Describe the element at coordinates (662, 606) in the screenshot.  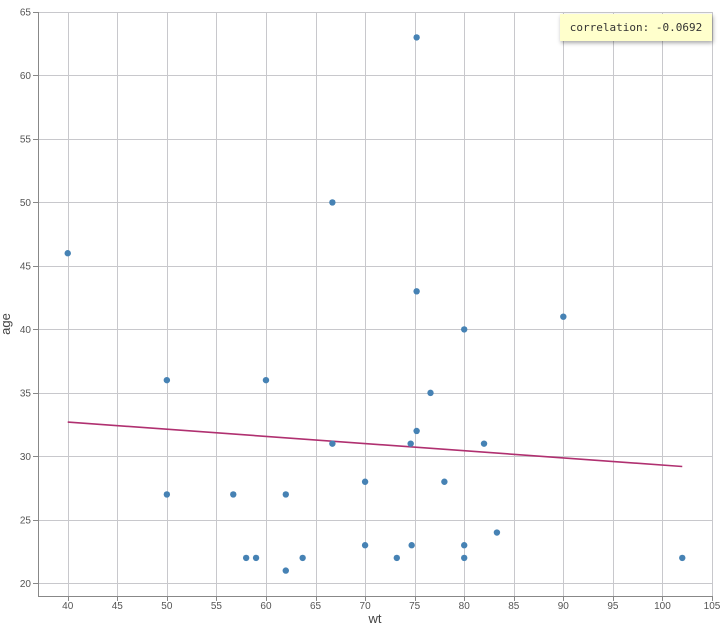
I see `x-tick-label: 100` at that location.